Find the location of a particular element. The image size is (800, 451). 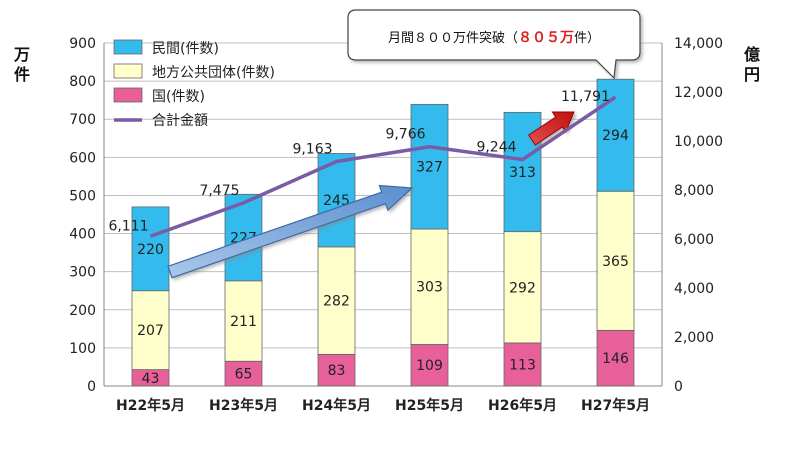

line-value-label: 9,244 is located at coordinates (496, 148).